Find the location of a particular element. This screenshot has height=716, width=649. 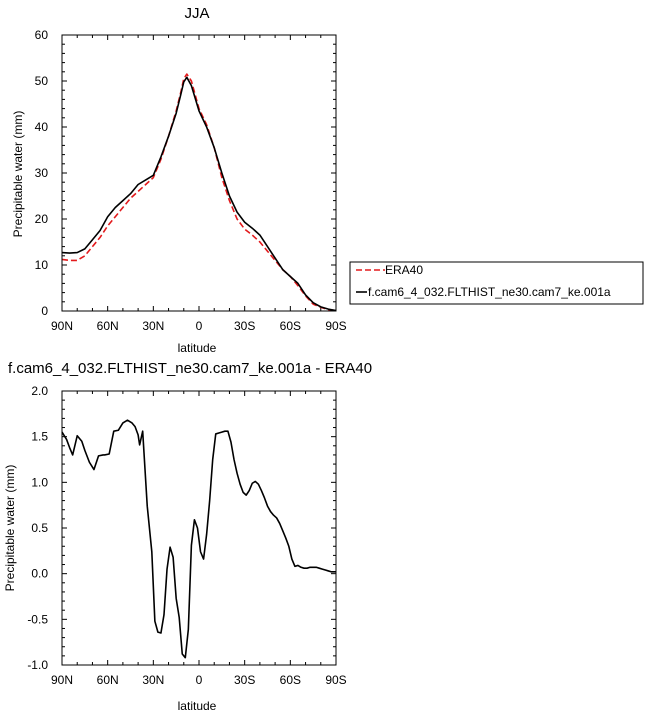

top-chart-series is located at coordinates (199, 192).